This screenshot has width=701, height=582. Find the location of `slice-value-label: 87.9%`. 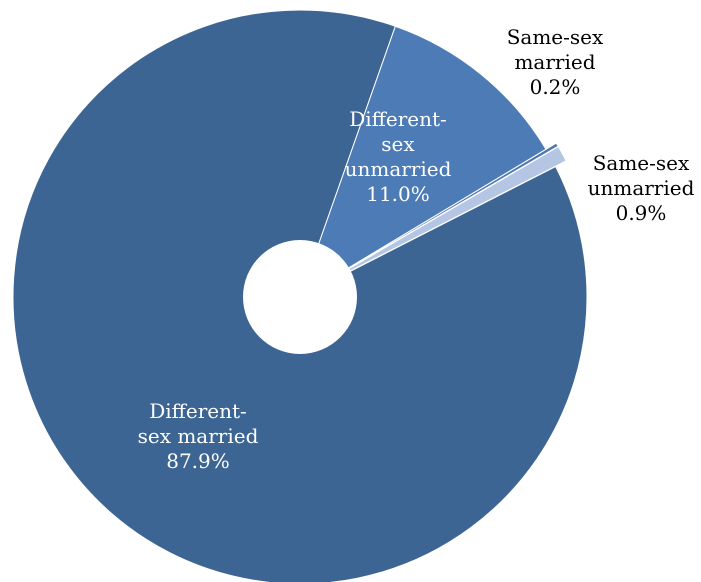

slice-value-label: 87.9% is located at coordinates (198, 461).